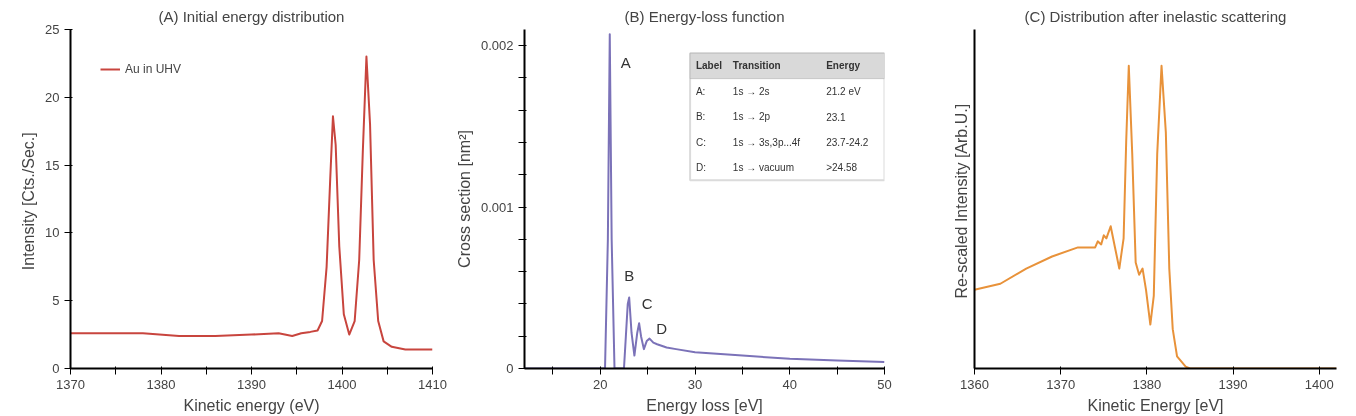 Image resolution: width=1356 pixels, height=416 pixels. I want to click on y-tick-label: 10, so click(52, 233).